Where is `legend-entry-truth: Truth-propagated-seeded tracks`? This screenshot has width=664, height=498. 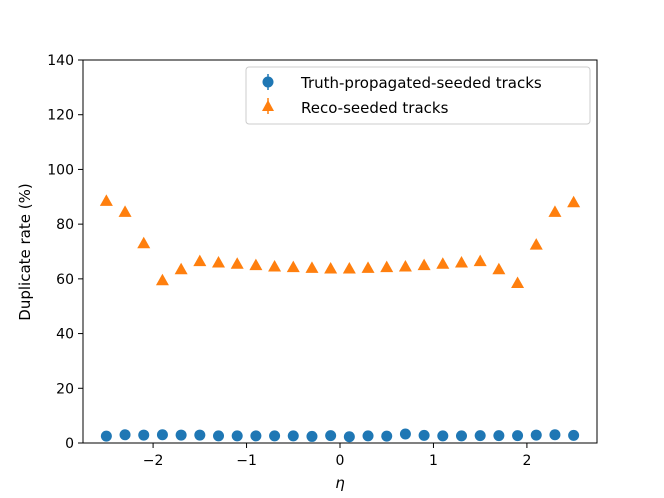
legend-entry-truth: Truth-propagated-seeded tracks is located at coordinates (402, 83).